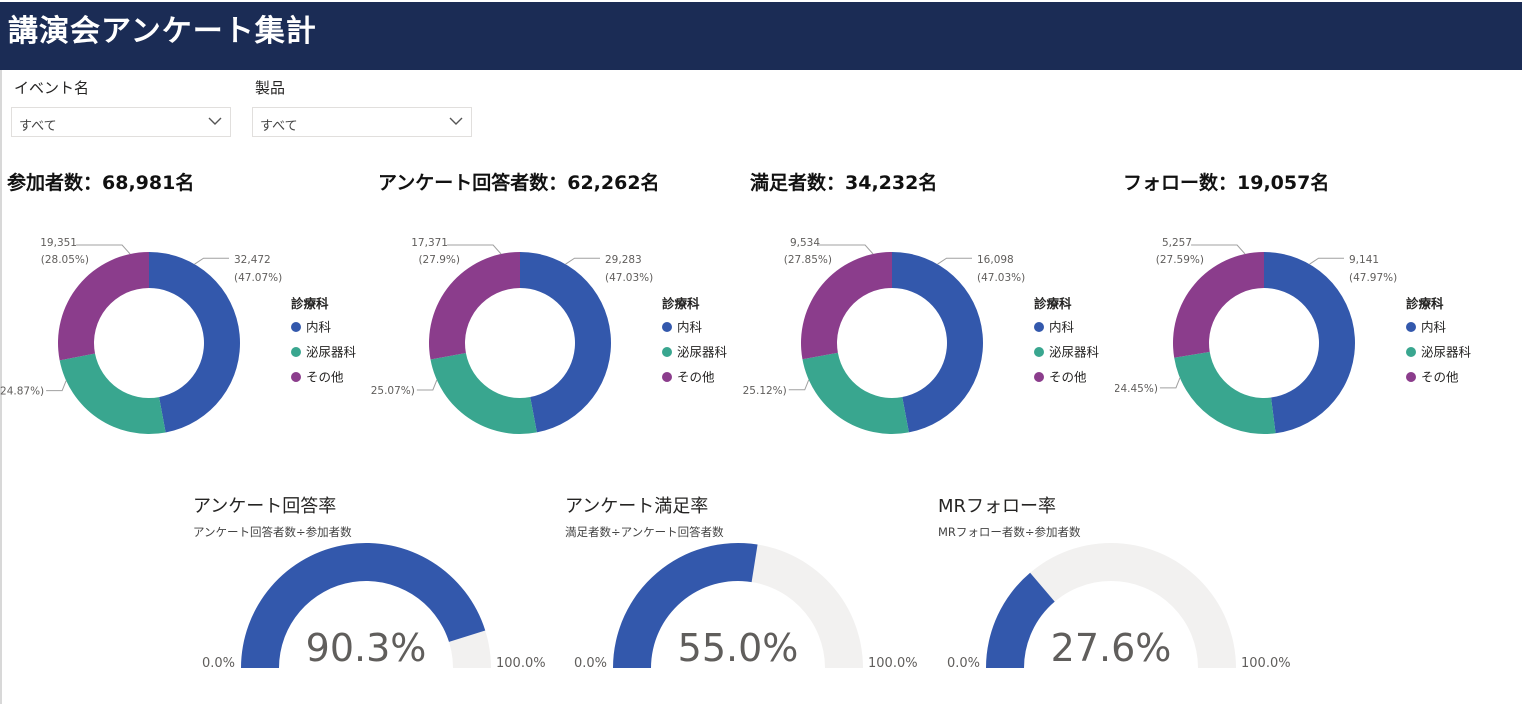 This screenshot has width=1522, height=704. I want to click on data-label-hinyo: 17,158 (24.87%), so click(22, 392).